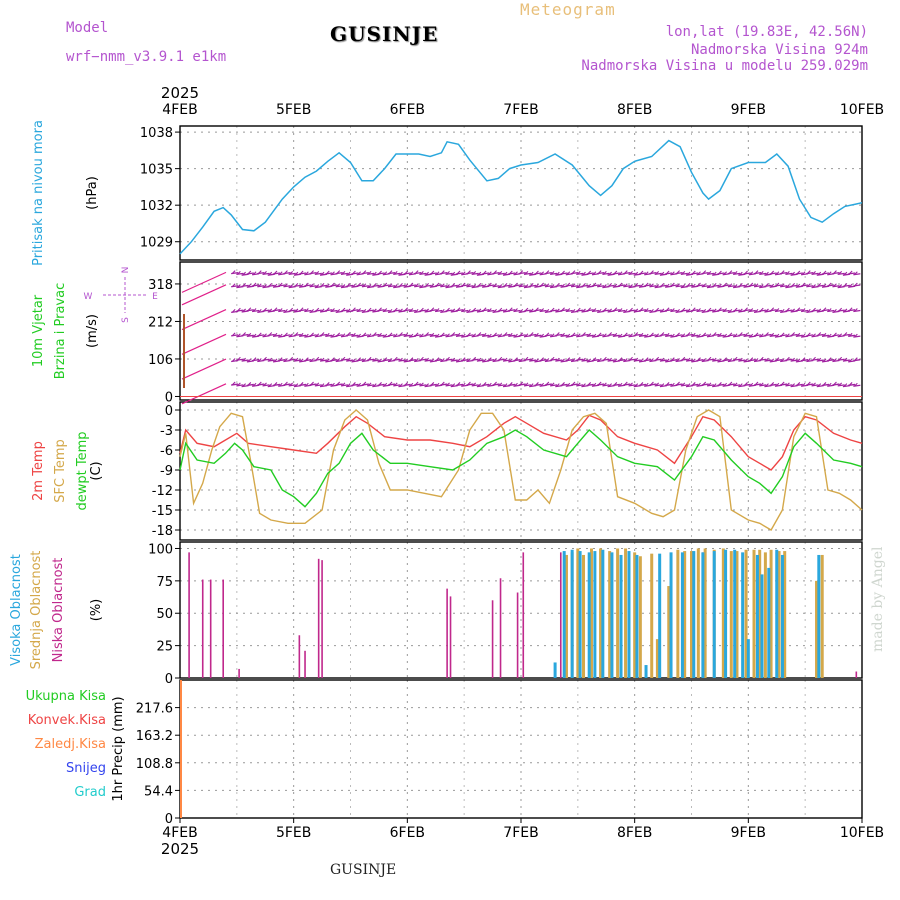  Describe the element at coordinates (36, 610) in the screenshot. I see `ylabel-mid-cloud: Srednja Oblacnost` at that location.